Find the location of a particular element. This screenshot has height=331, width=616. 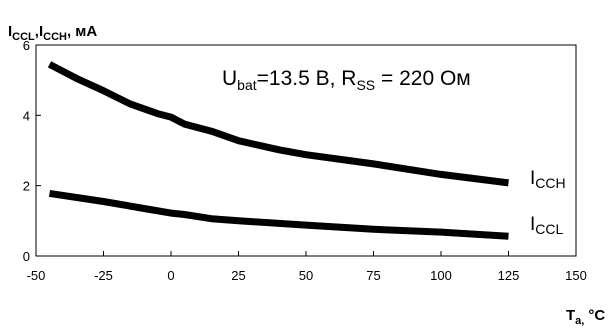

y-tick-label: 4 is located at coordinates (26, 115).